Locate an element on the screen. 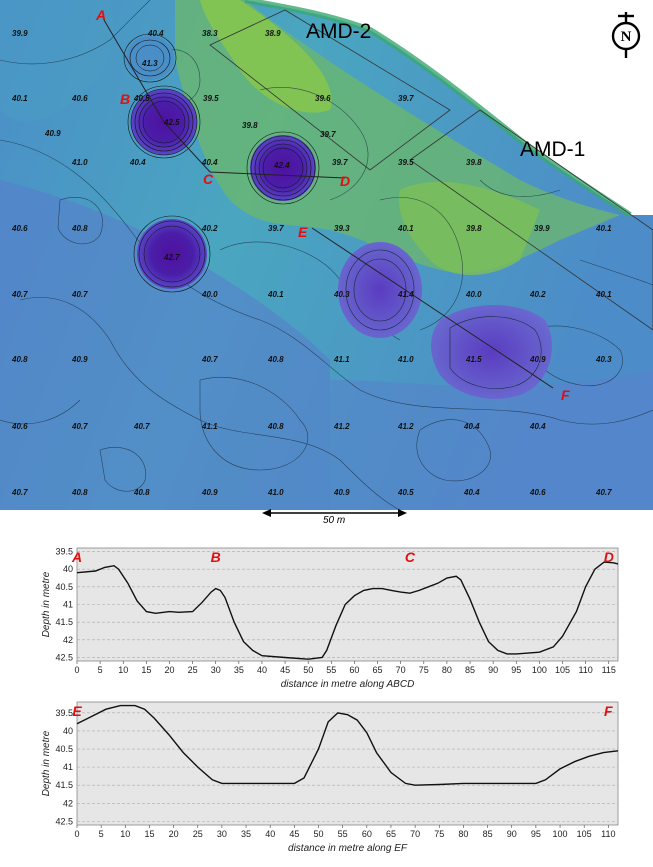 Image resolution: width=653 pixels, height=867 pixels. x-tick-label: 105 is located at coordinates (562, 670).